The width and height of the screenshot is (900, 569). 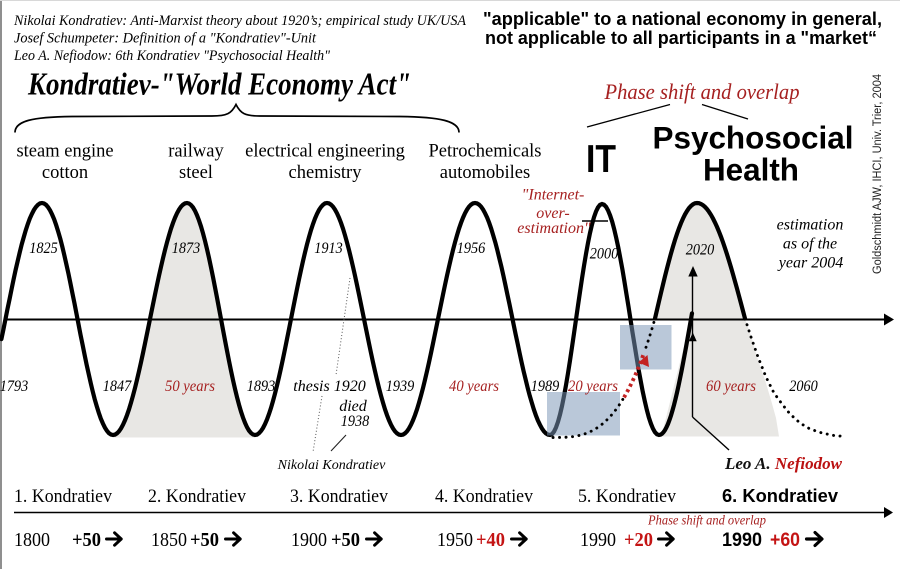 I want to click on svg-text: 1. Kondratiev, so click(x=63, y=497).